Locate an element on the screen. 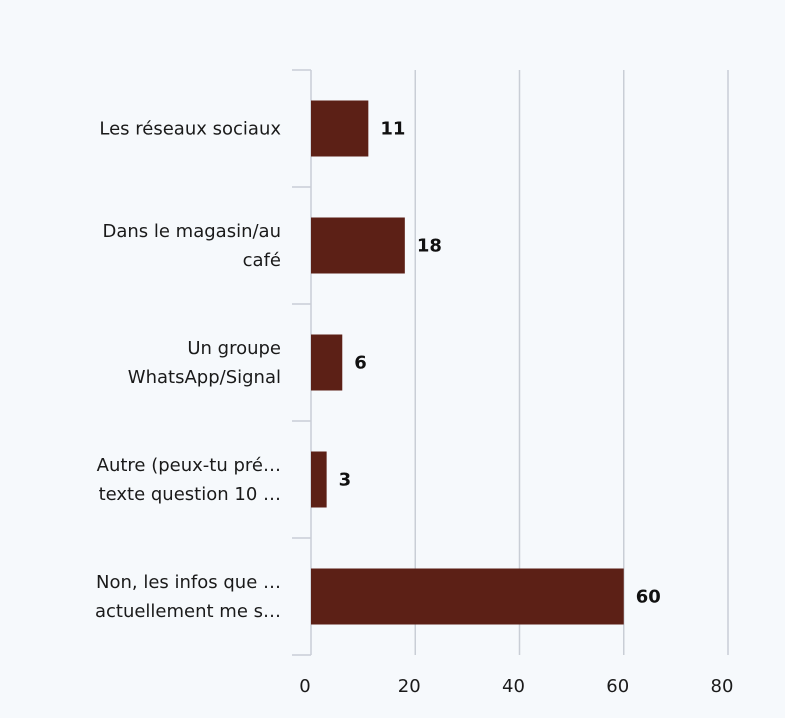 The image size is (785, 718). category-label: Les réseaux sociaux is located at coordinates (190, 129).